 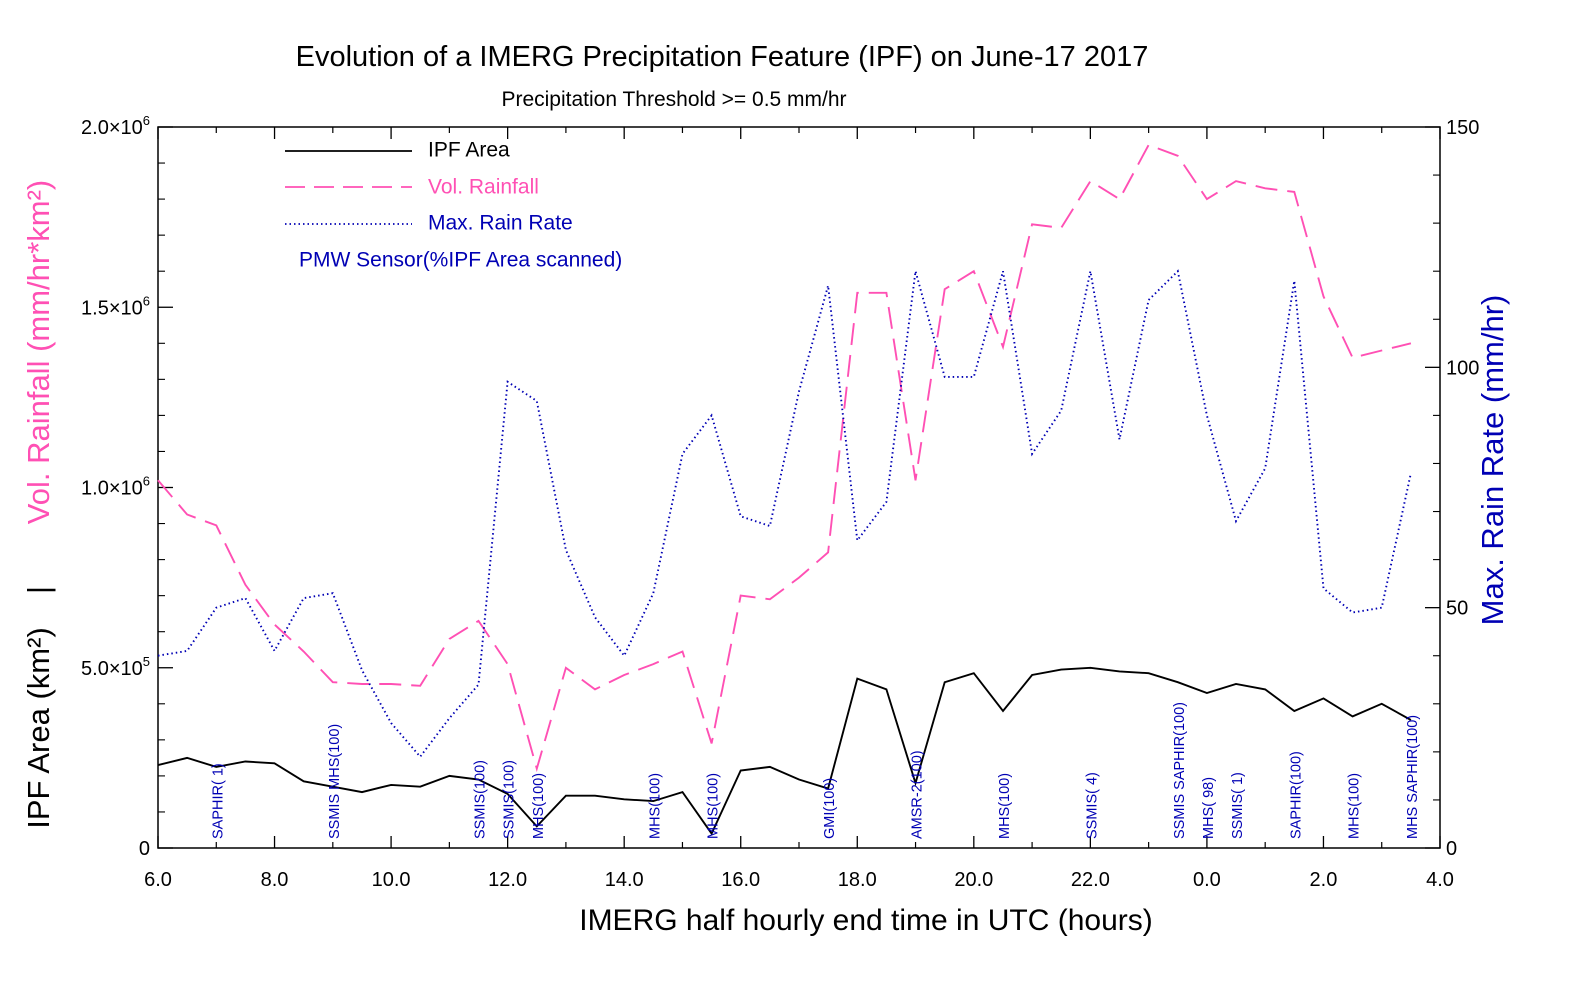 I want to click on x-tick-label: 6.0, so click(x=158, y=880).